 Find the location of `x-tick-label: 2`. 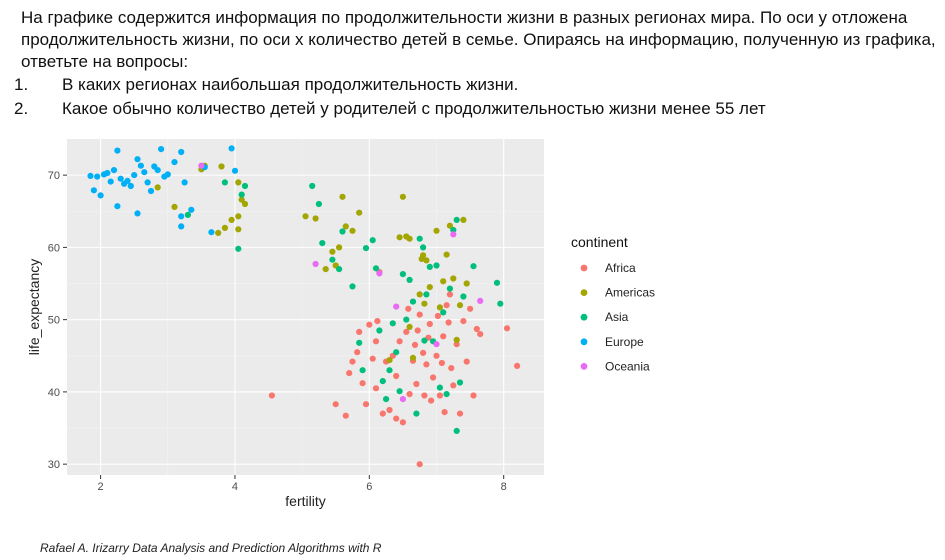

x-tick-label: 2 is located at coordinates (101, 487).